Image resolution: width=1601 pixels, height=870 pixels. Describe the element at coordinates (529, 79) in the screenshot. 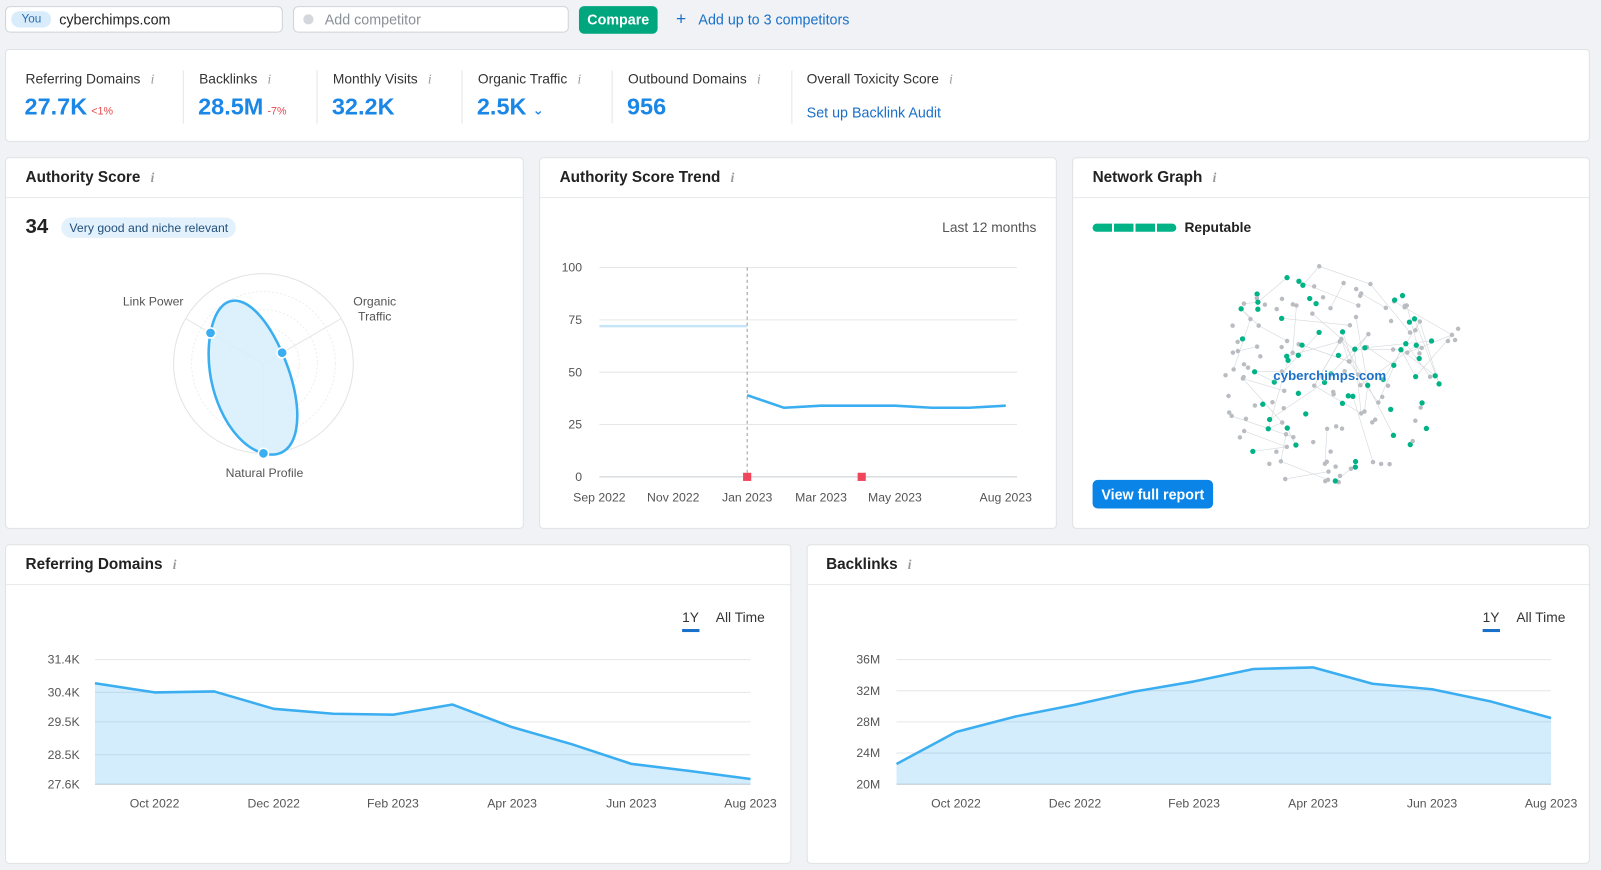

I see `metric-label: Organic Traffic i` at that location.